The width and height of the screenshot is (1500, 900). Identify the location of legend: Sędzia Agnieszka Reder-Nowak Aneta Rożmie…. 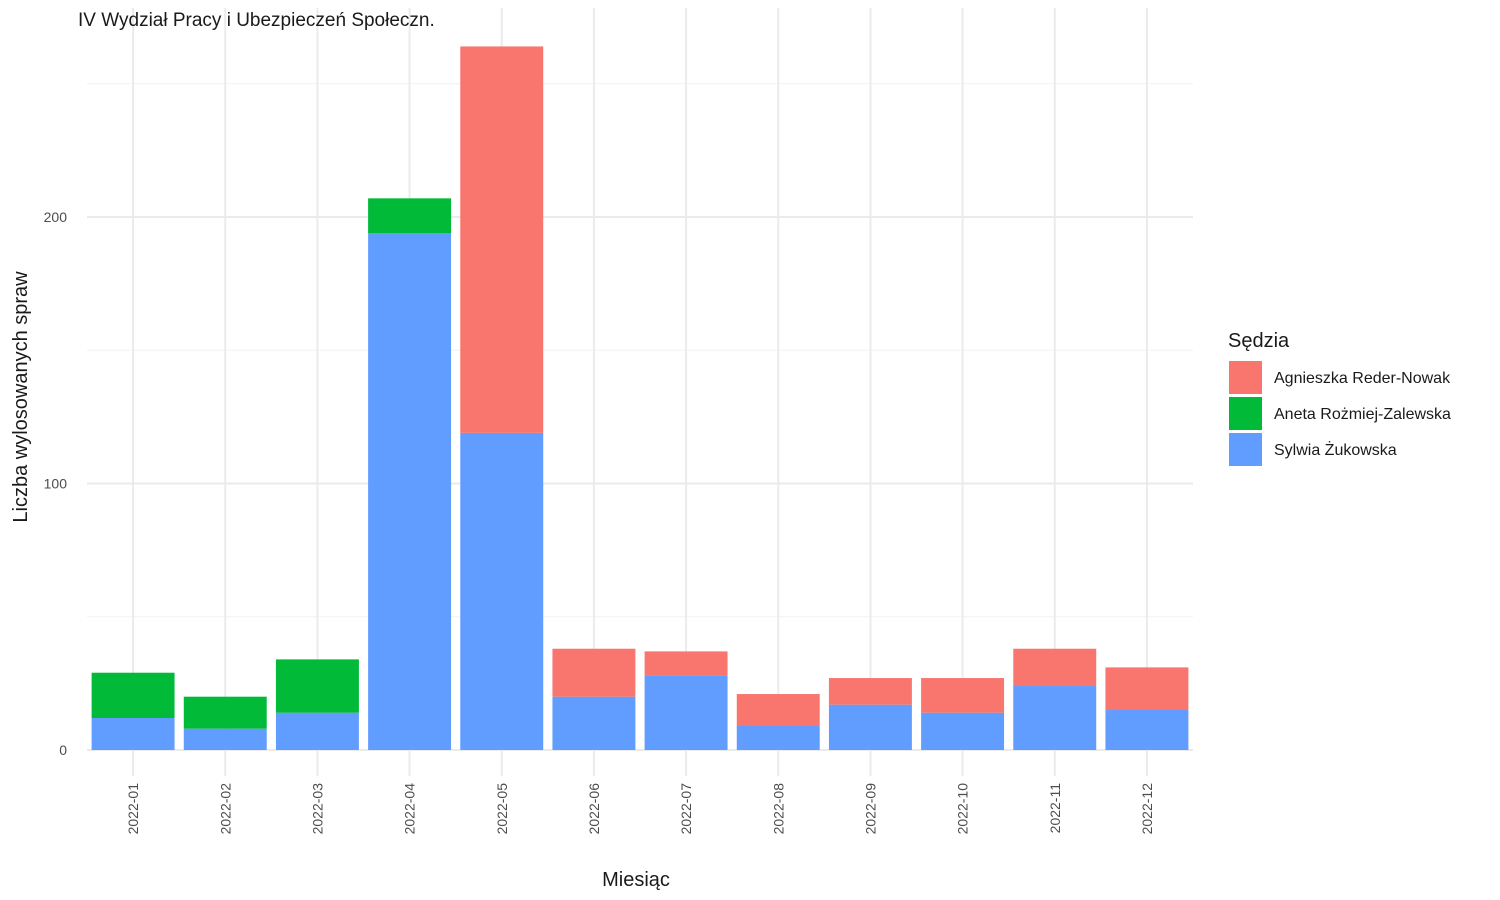
(1339, 398).